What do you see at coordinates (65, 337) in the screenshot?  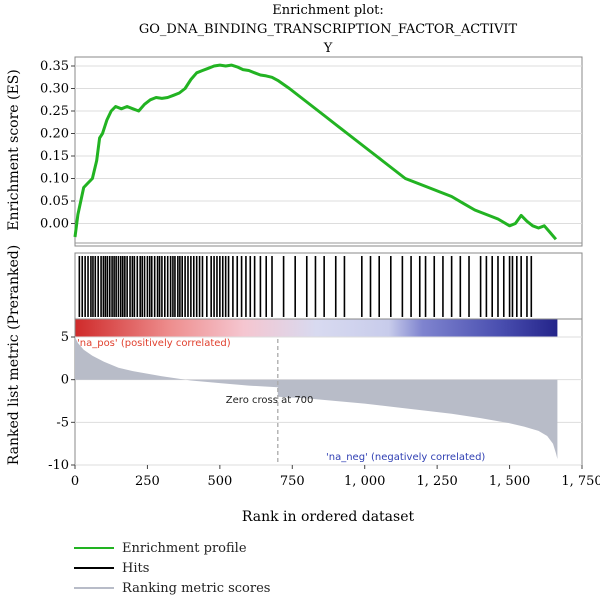 I see `metric-y-tick-label: 5` at bounding box center [65, 337].